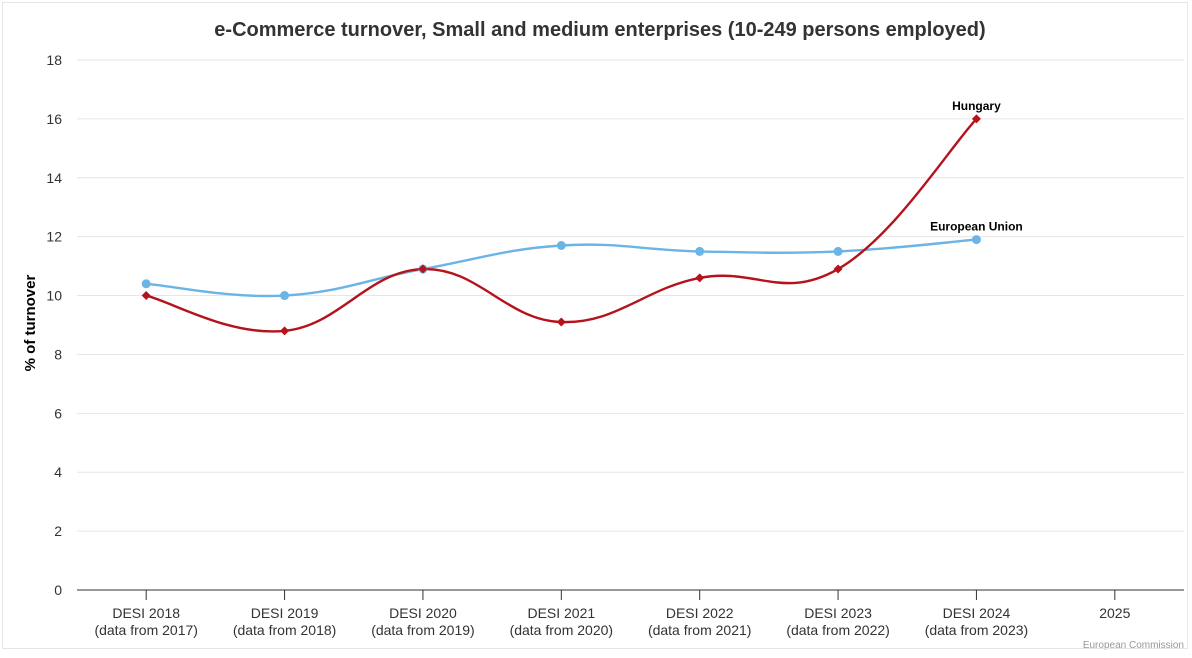  What do you see at coordinates (977, 613) in the screenshot?
I see `x-tick-label: DESI 2024` at bounding box center [977, 613].